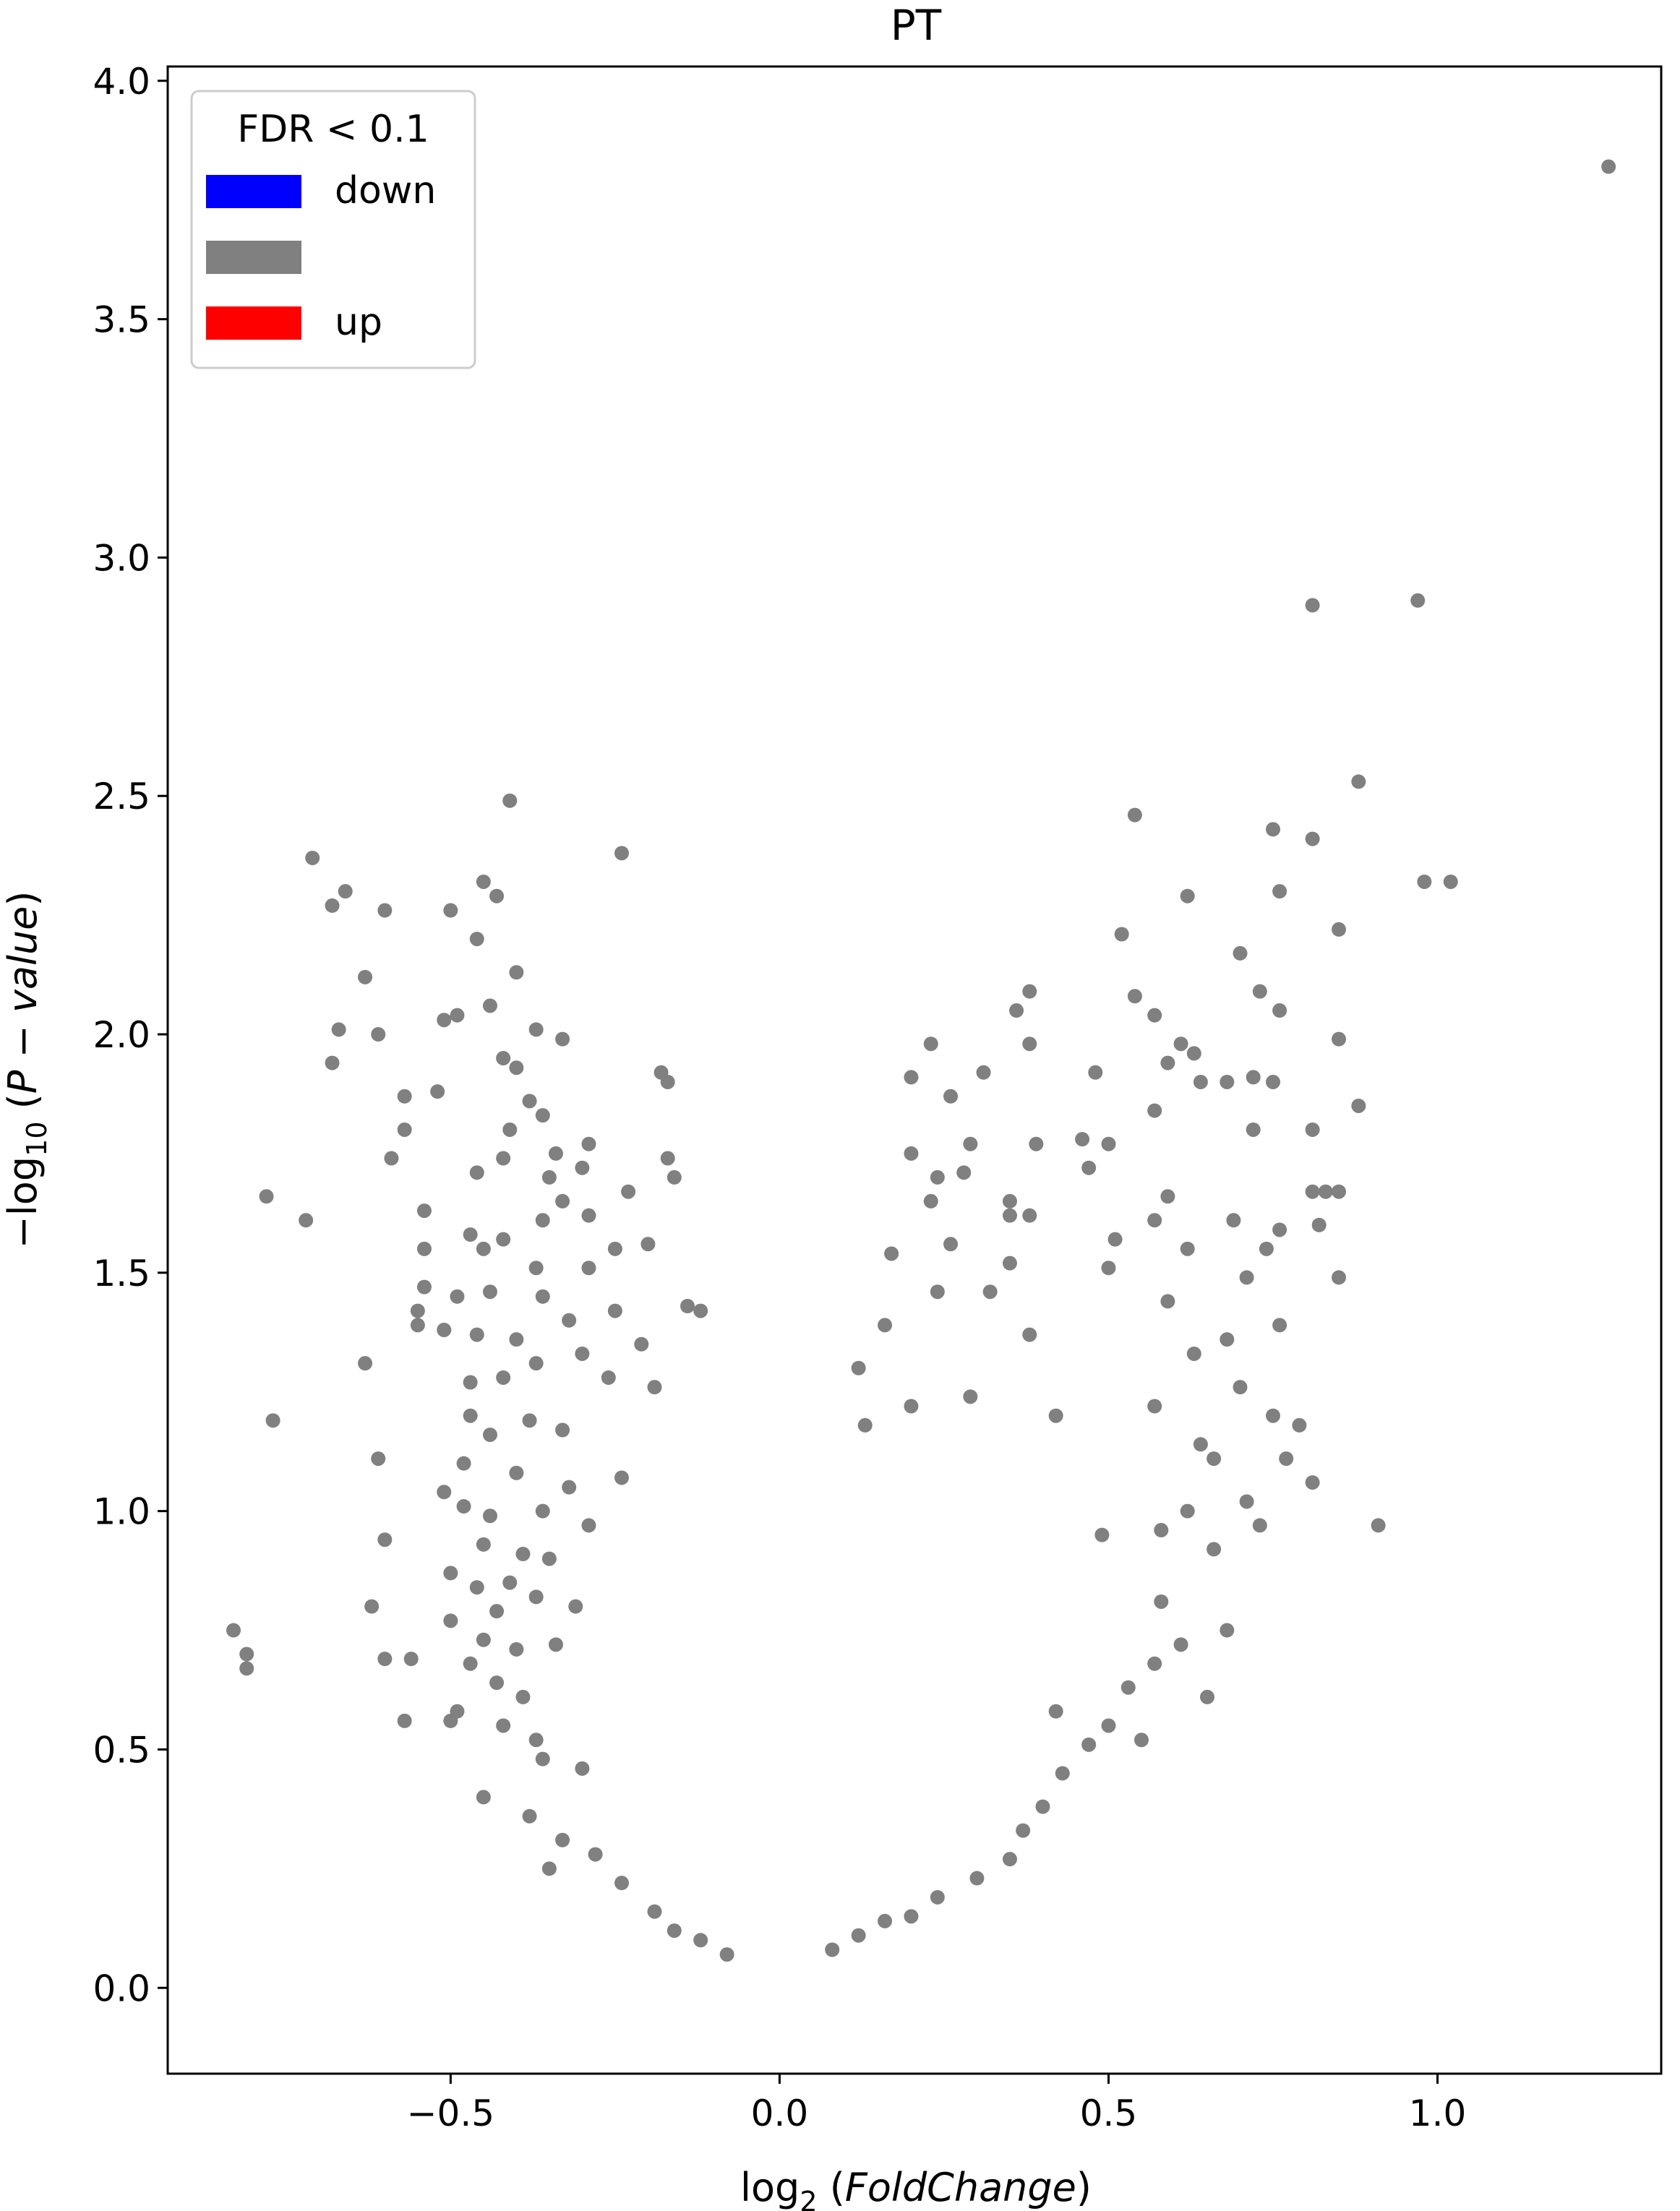  I want to click on legend-title: FDR < 0.1, so click(333, 129).